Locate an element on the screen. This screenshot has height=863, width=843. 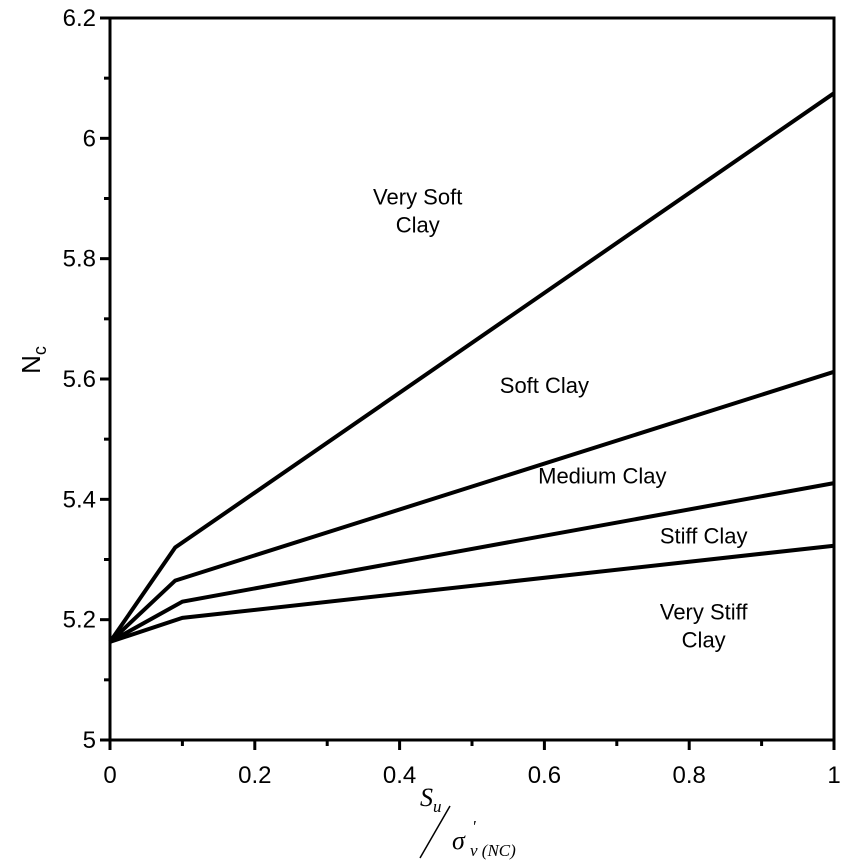
region-label: Soft Clay is located at coordinates (544, 385).